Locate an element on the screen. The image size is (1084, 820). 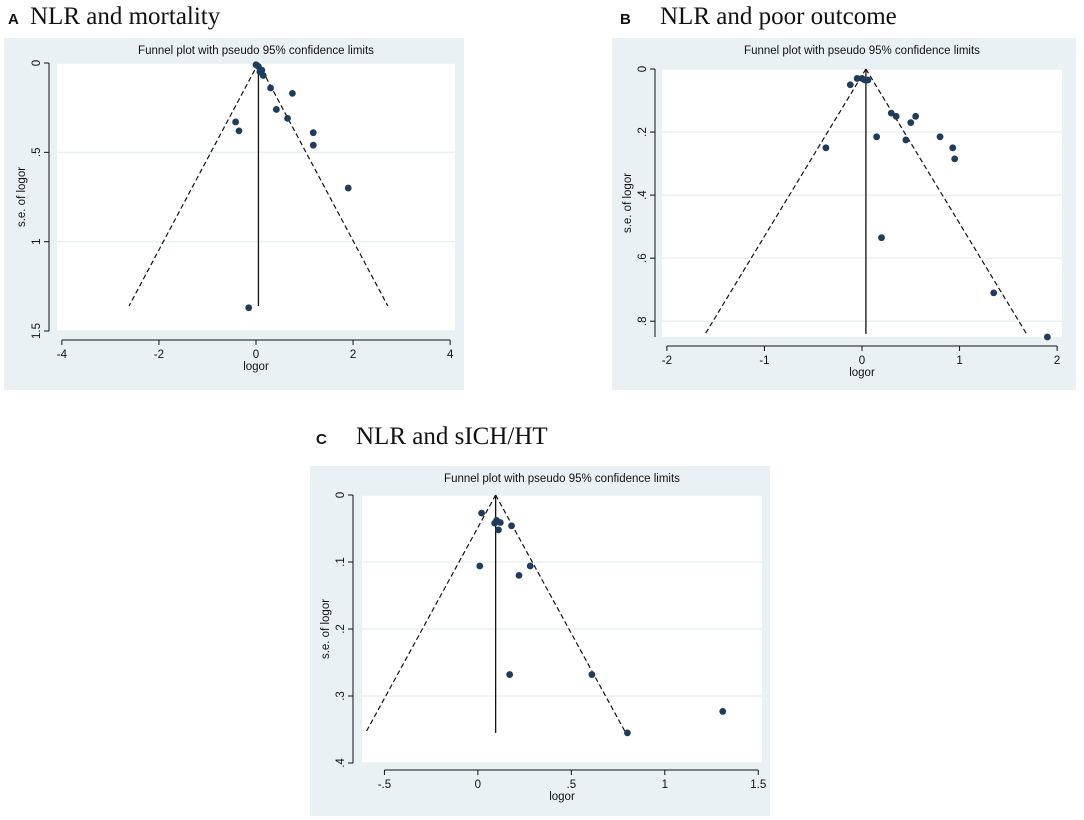
panel-title: NLR and poor outcome is located at coordinates (778, 16).